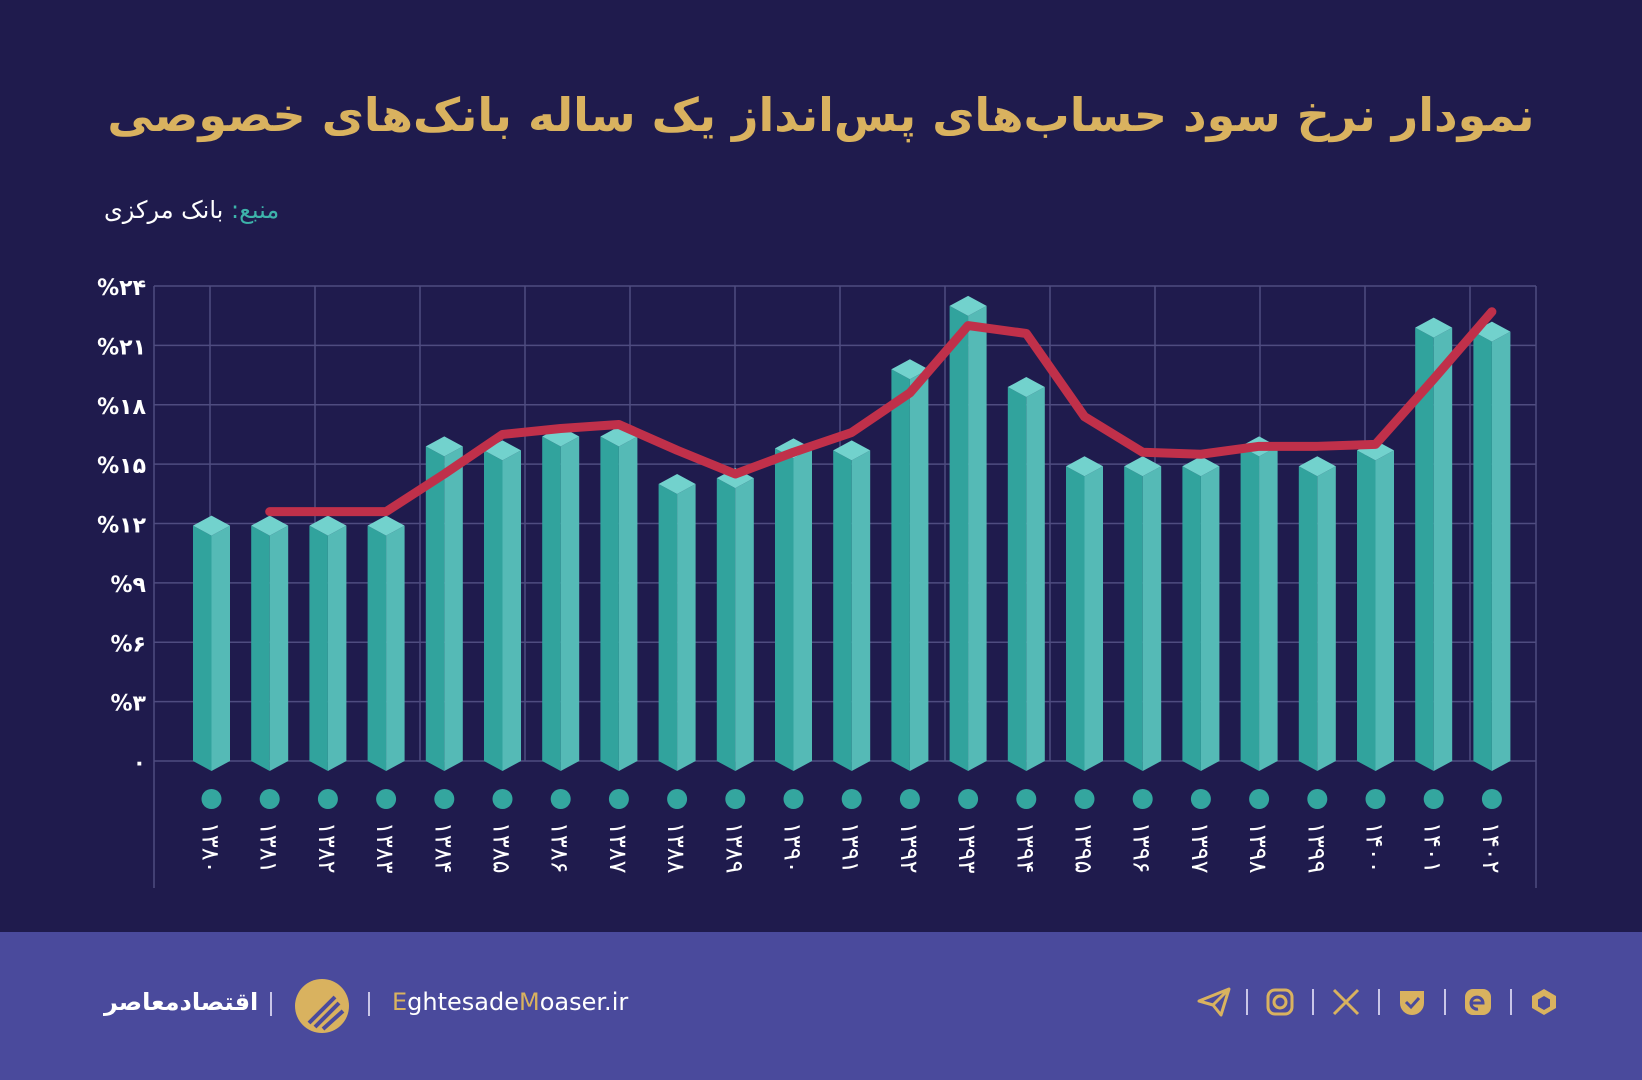  I want to click on x-tick-label: ۱۳۹۶, so click(1142, 848).